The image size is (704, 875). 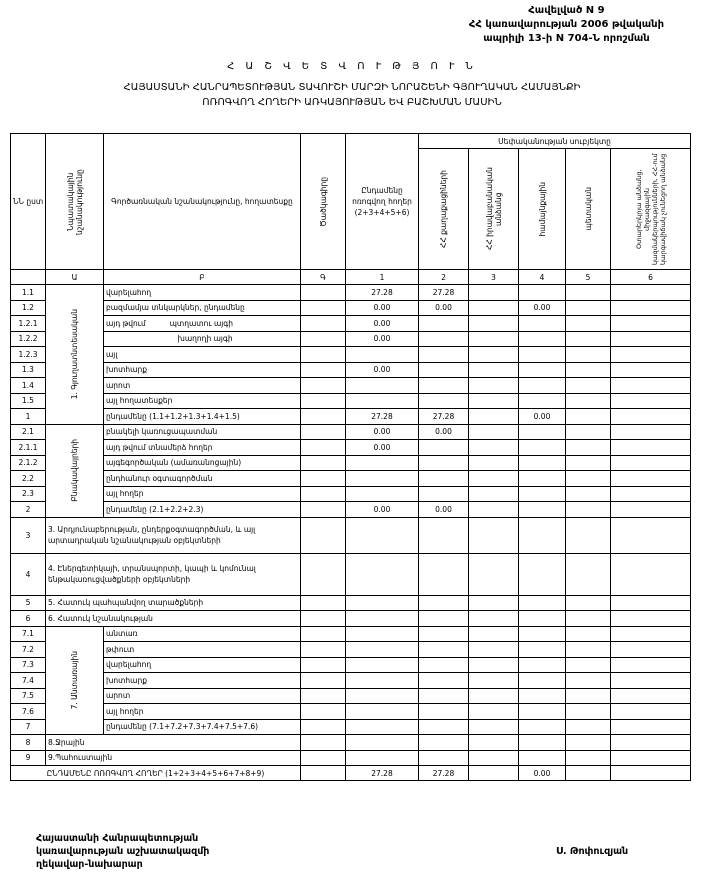 What do you see at coordinates (202, 354) in the screenshot?
I see `row-label: այլ` at bounding box center [202, 354].